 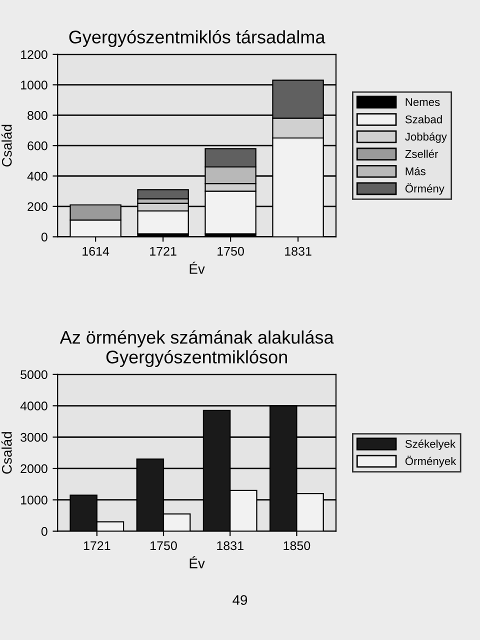 I want to click on y-tick-label: 2000, so click(x=34, y=469).